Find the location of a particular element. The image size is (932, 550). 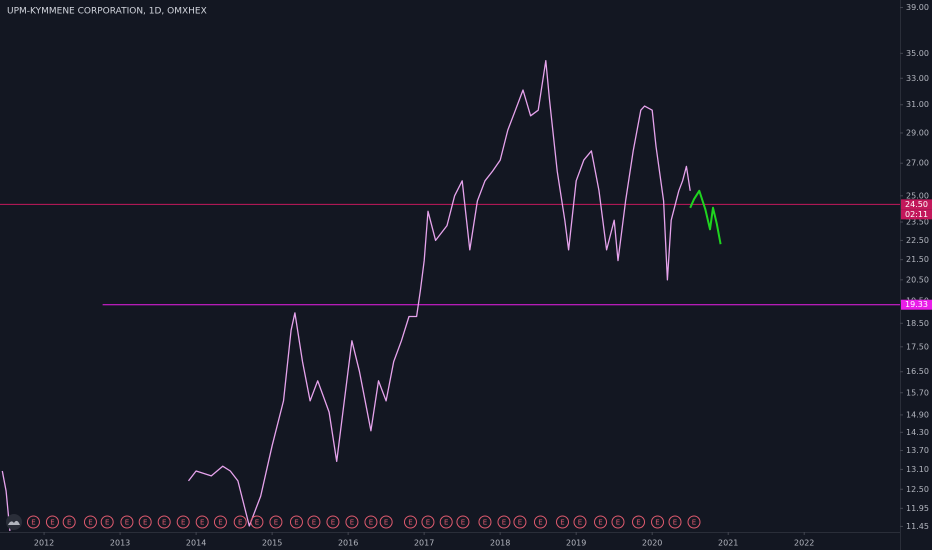

logo-mark is located at coordinates (14, 522).